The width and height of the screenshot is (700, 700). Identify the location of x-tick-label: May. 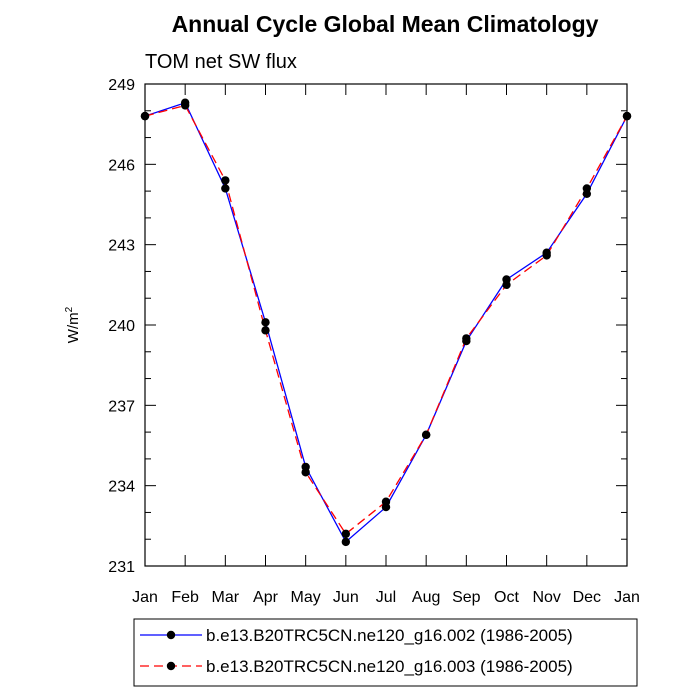
(306, 597).